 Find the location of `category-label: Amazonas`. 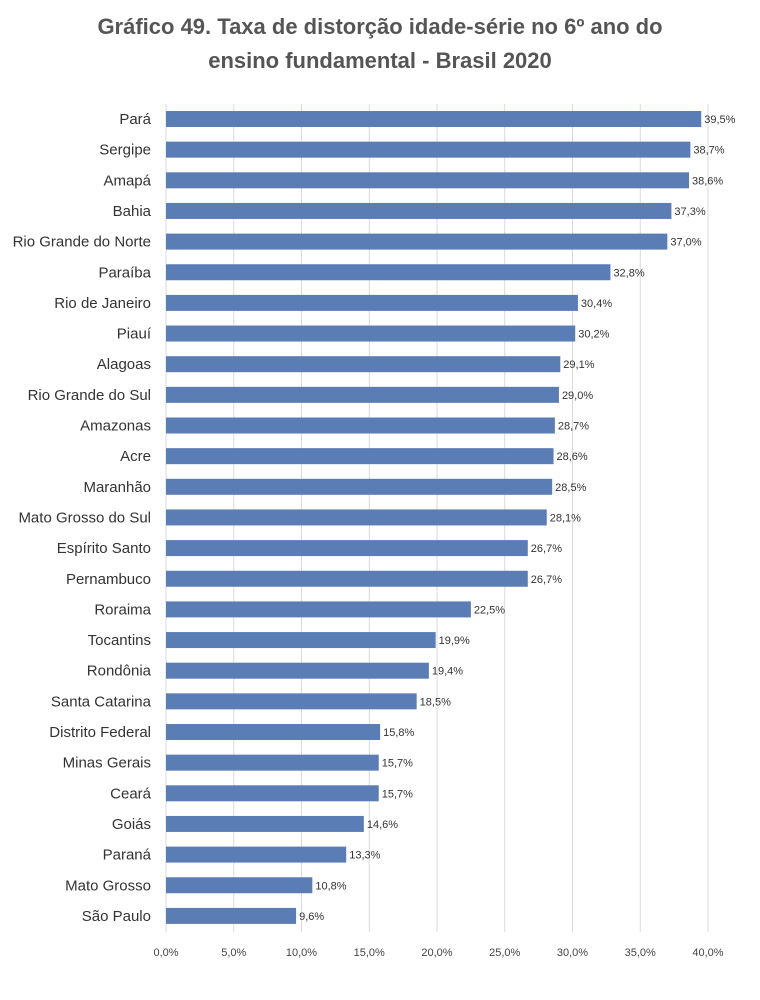

category-label: Amazonas is located at coordinates (115, 426).